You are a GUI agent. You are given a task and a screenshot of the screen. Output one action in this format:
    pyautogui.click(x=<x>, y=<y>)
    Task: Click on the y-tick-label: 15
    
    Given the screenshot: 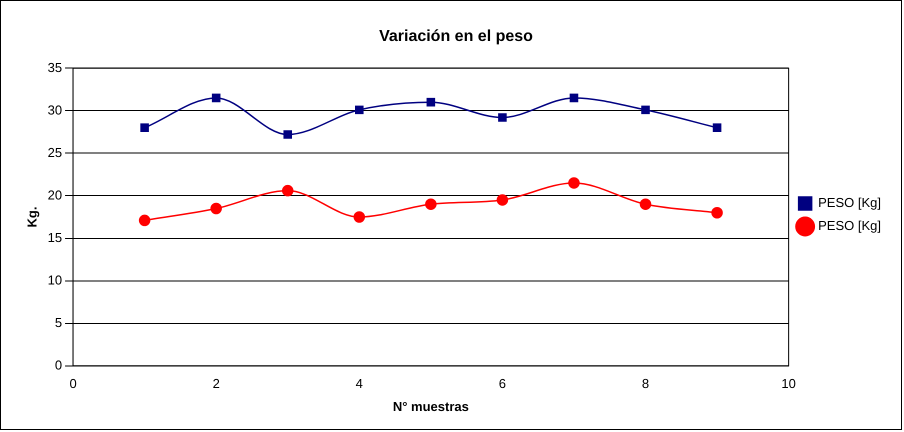 What is the action you would take?
    pyautogui.click(x=55, y=237)
    